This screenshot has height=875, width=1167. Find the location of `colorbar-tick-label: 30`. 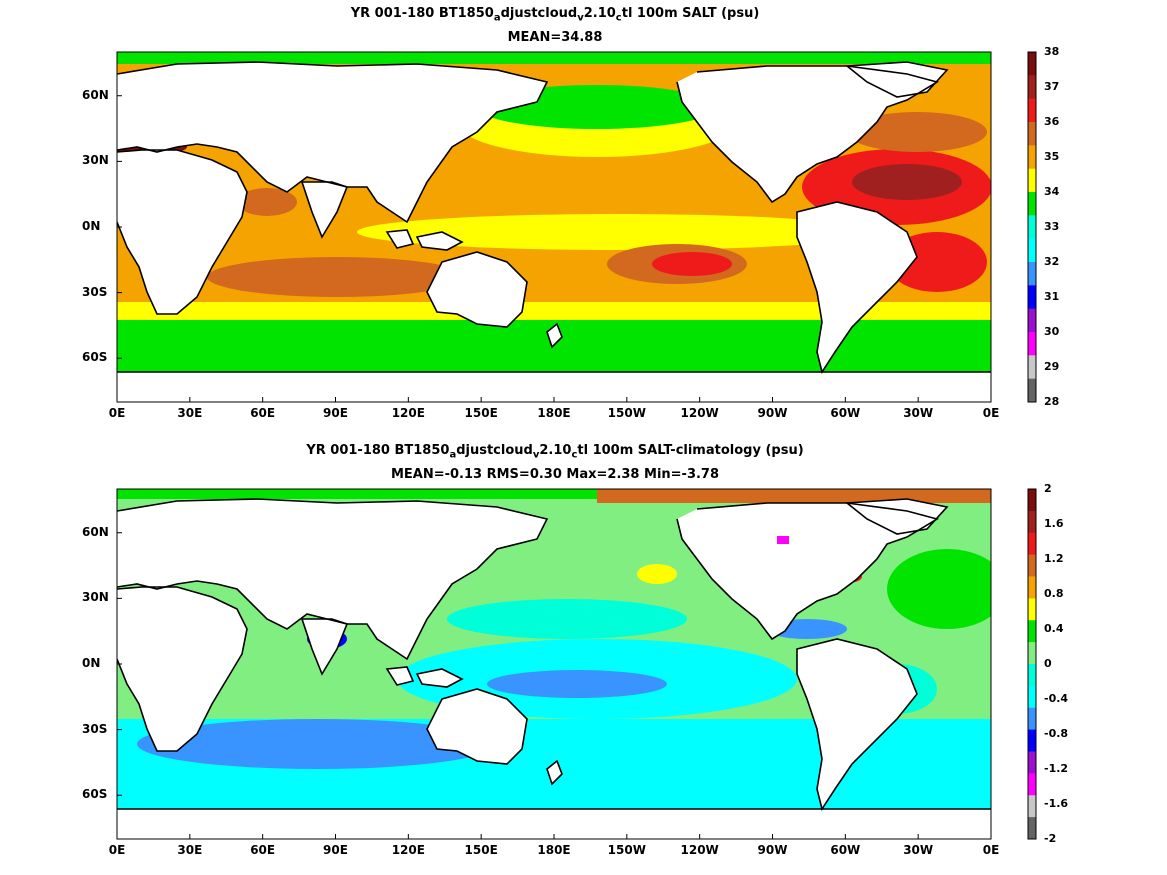

colorbar-tick-label: 30 is located at coordinates (1052, 331).